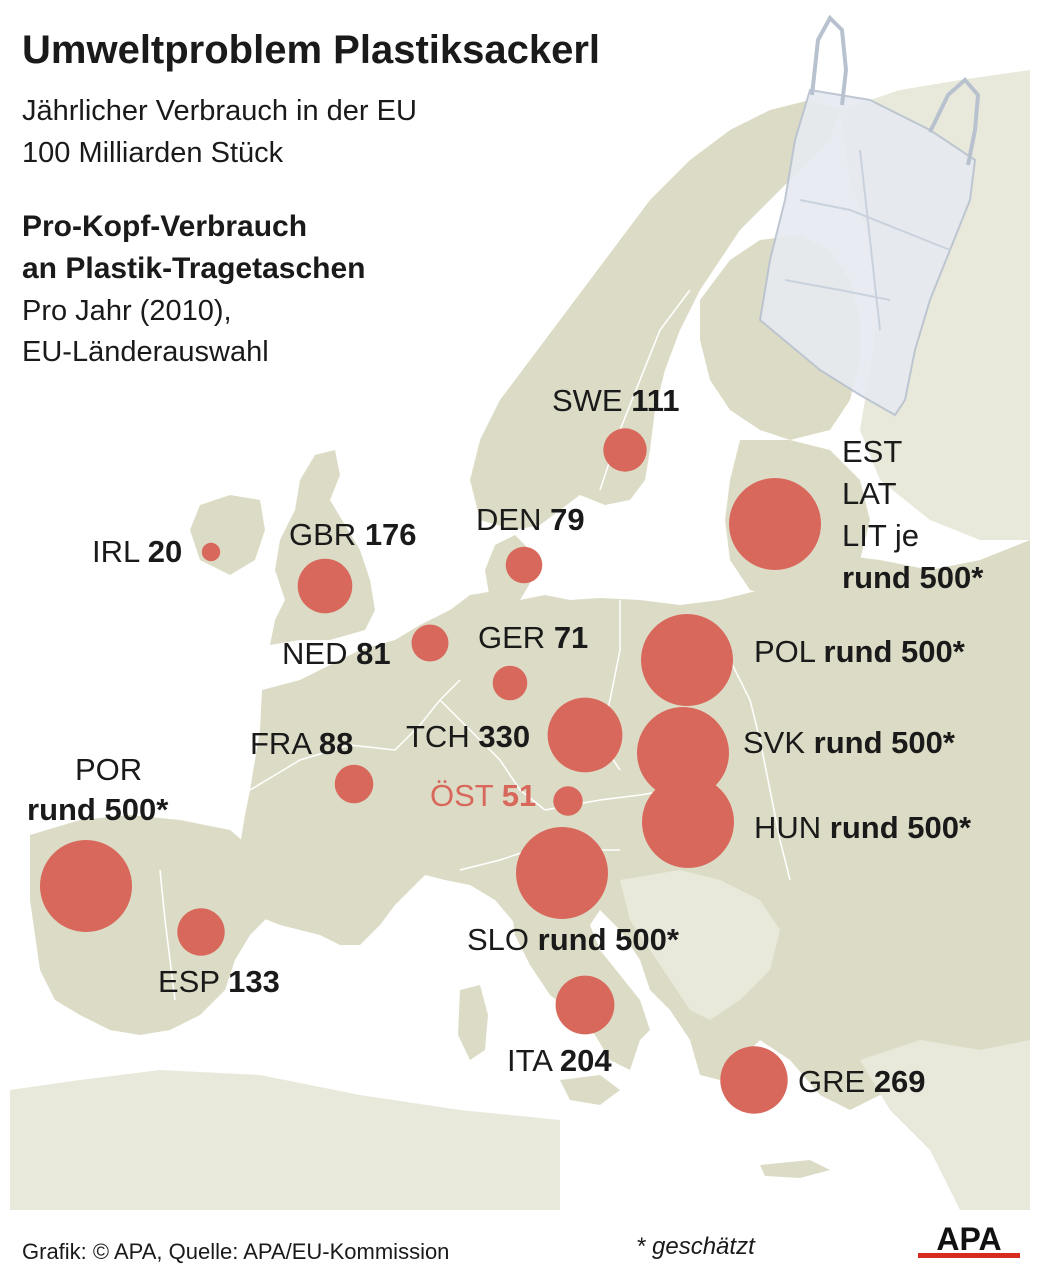  Describe the element at coordinates (869, 493) in the screenshot. I see `label-lat: LAT` at that location.